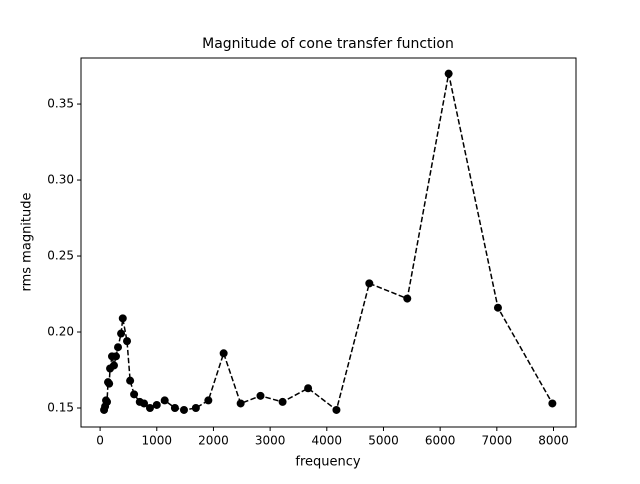 The height and width of the screenshot is (484, 640). Describe the element at coordinates (440, 441) in the screenshot. I see `x-tick-label: 6000` at that location.